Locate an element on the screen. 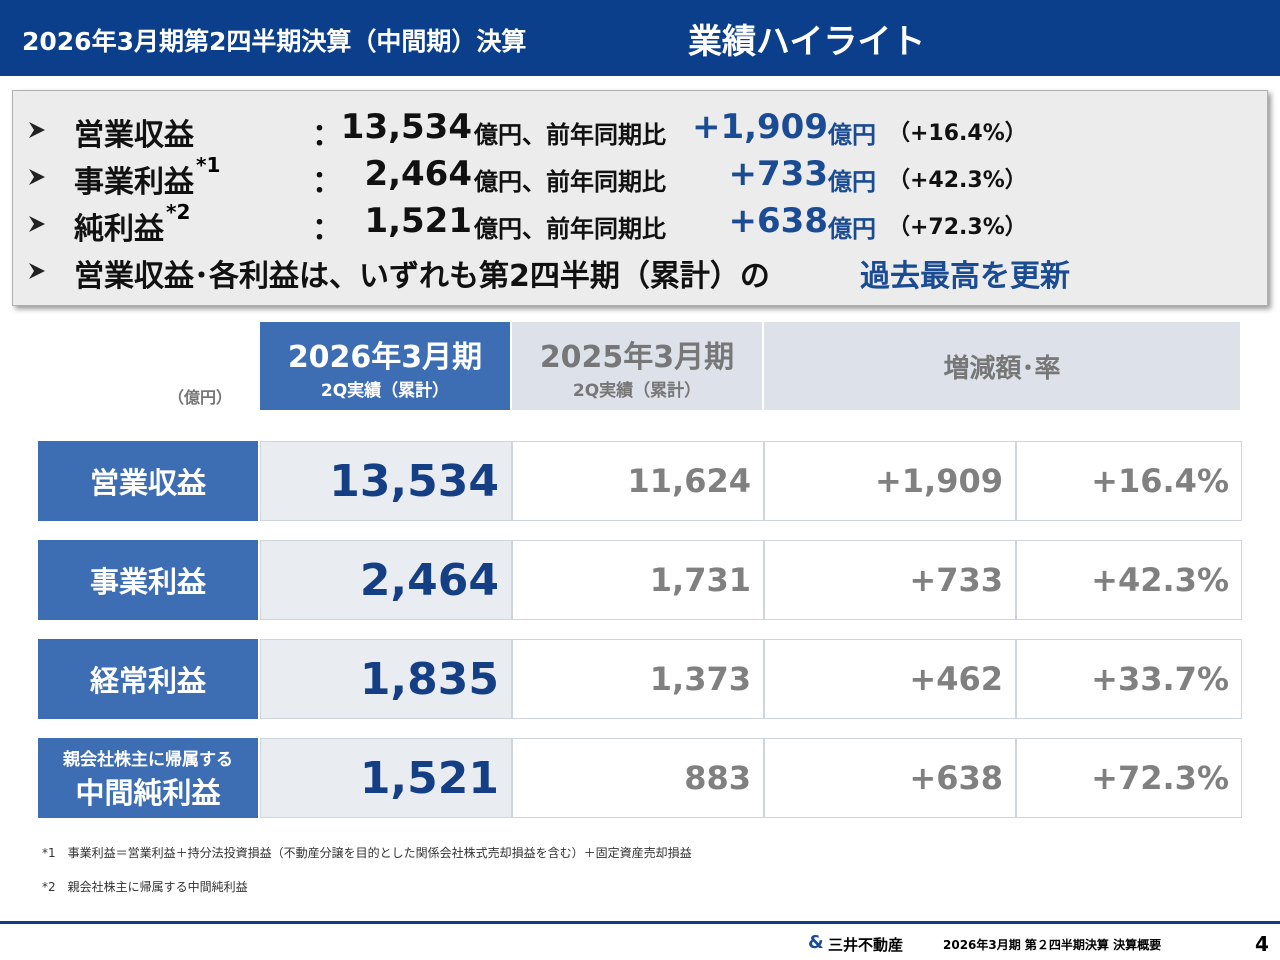 This screenshot has width=1280, height=960. column-title: 増減額･率 is located at coordinates (1002, 368).